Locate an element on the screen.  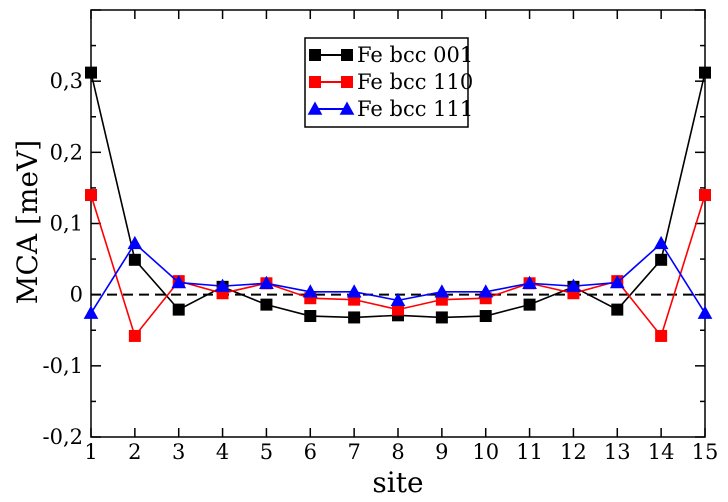
x-axis-title: site is located at coordinates (397, 482).